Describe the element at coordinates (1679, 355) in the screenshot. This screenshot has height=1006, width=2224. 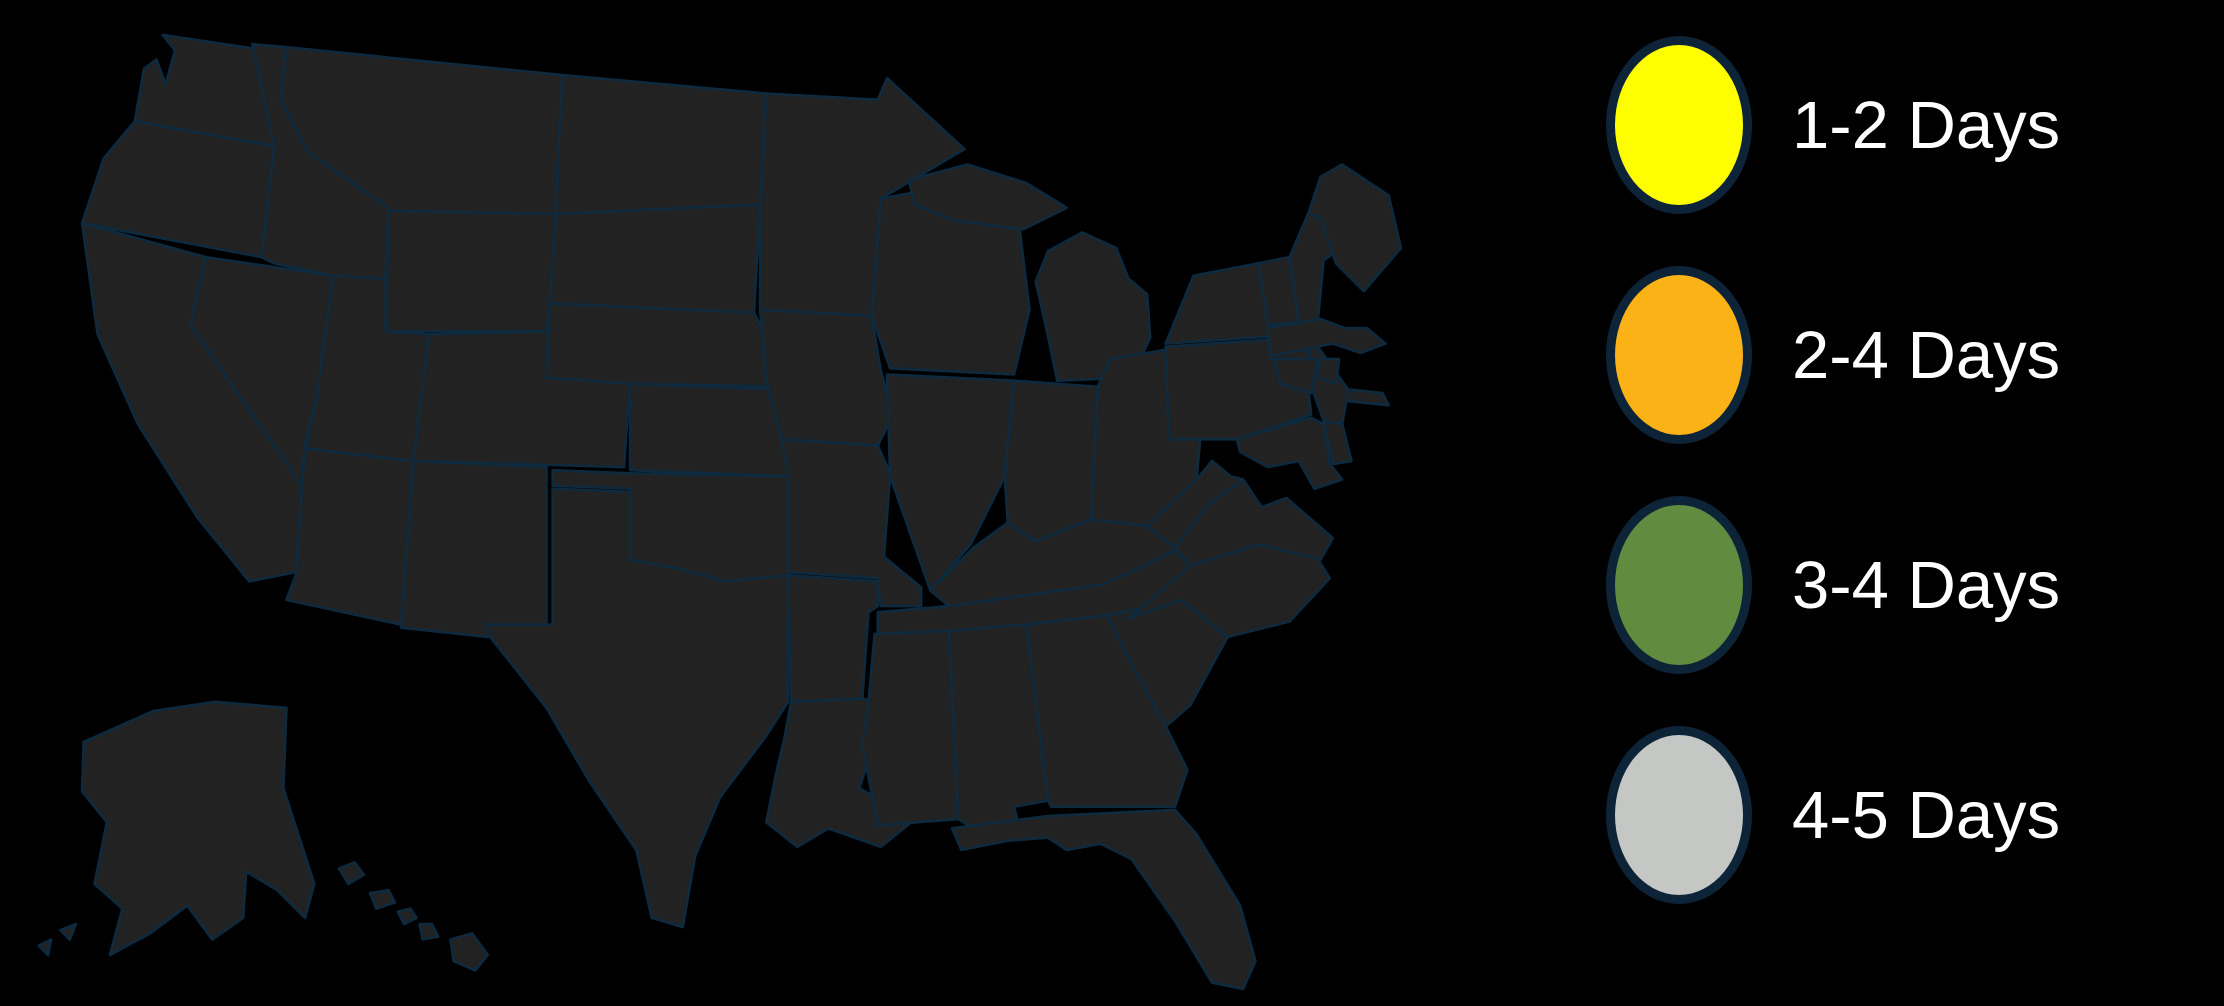
I see `legend-swatch-2-4-days-icon` at that location.